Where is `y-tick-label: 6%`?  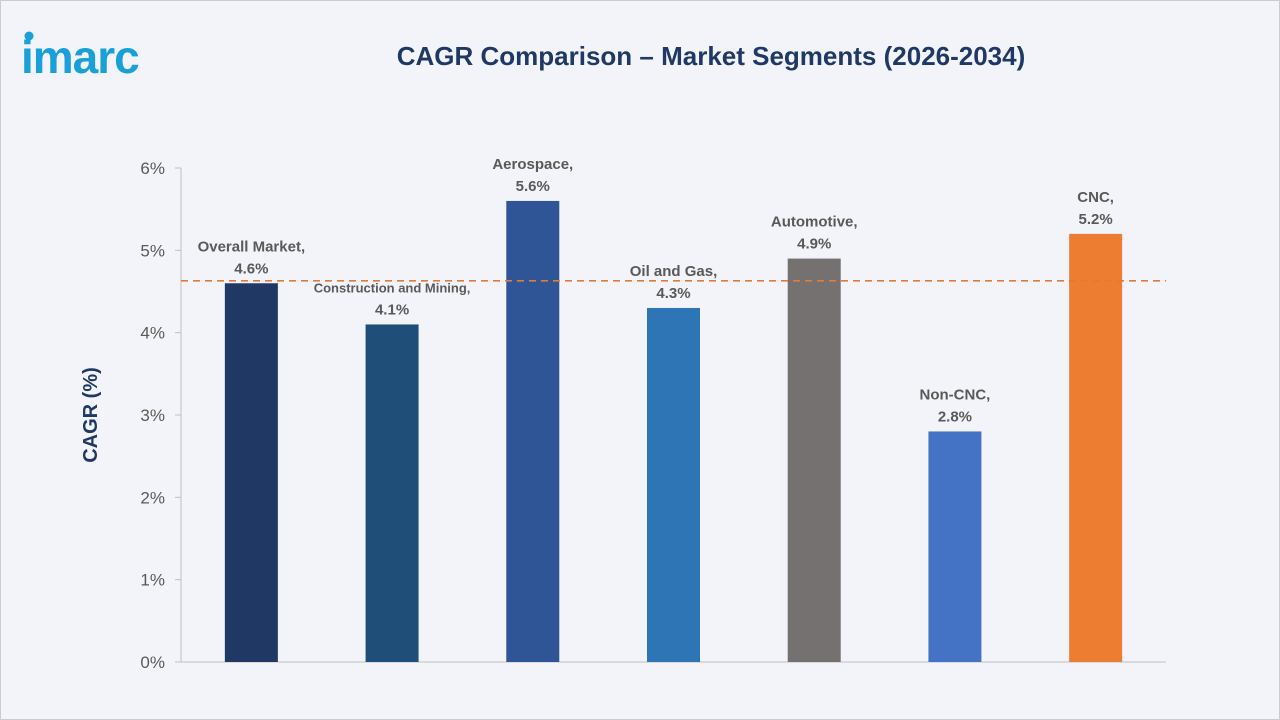
y-tick-label: 6% is located at coordinates (152, 168).